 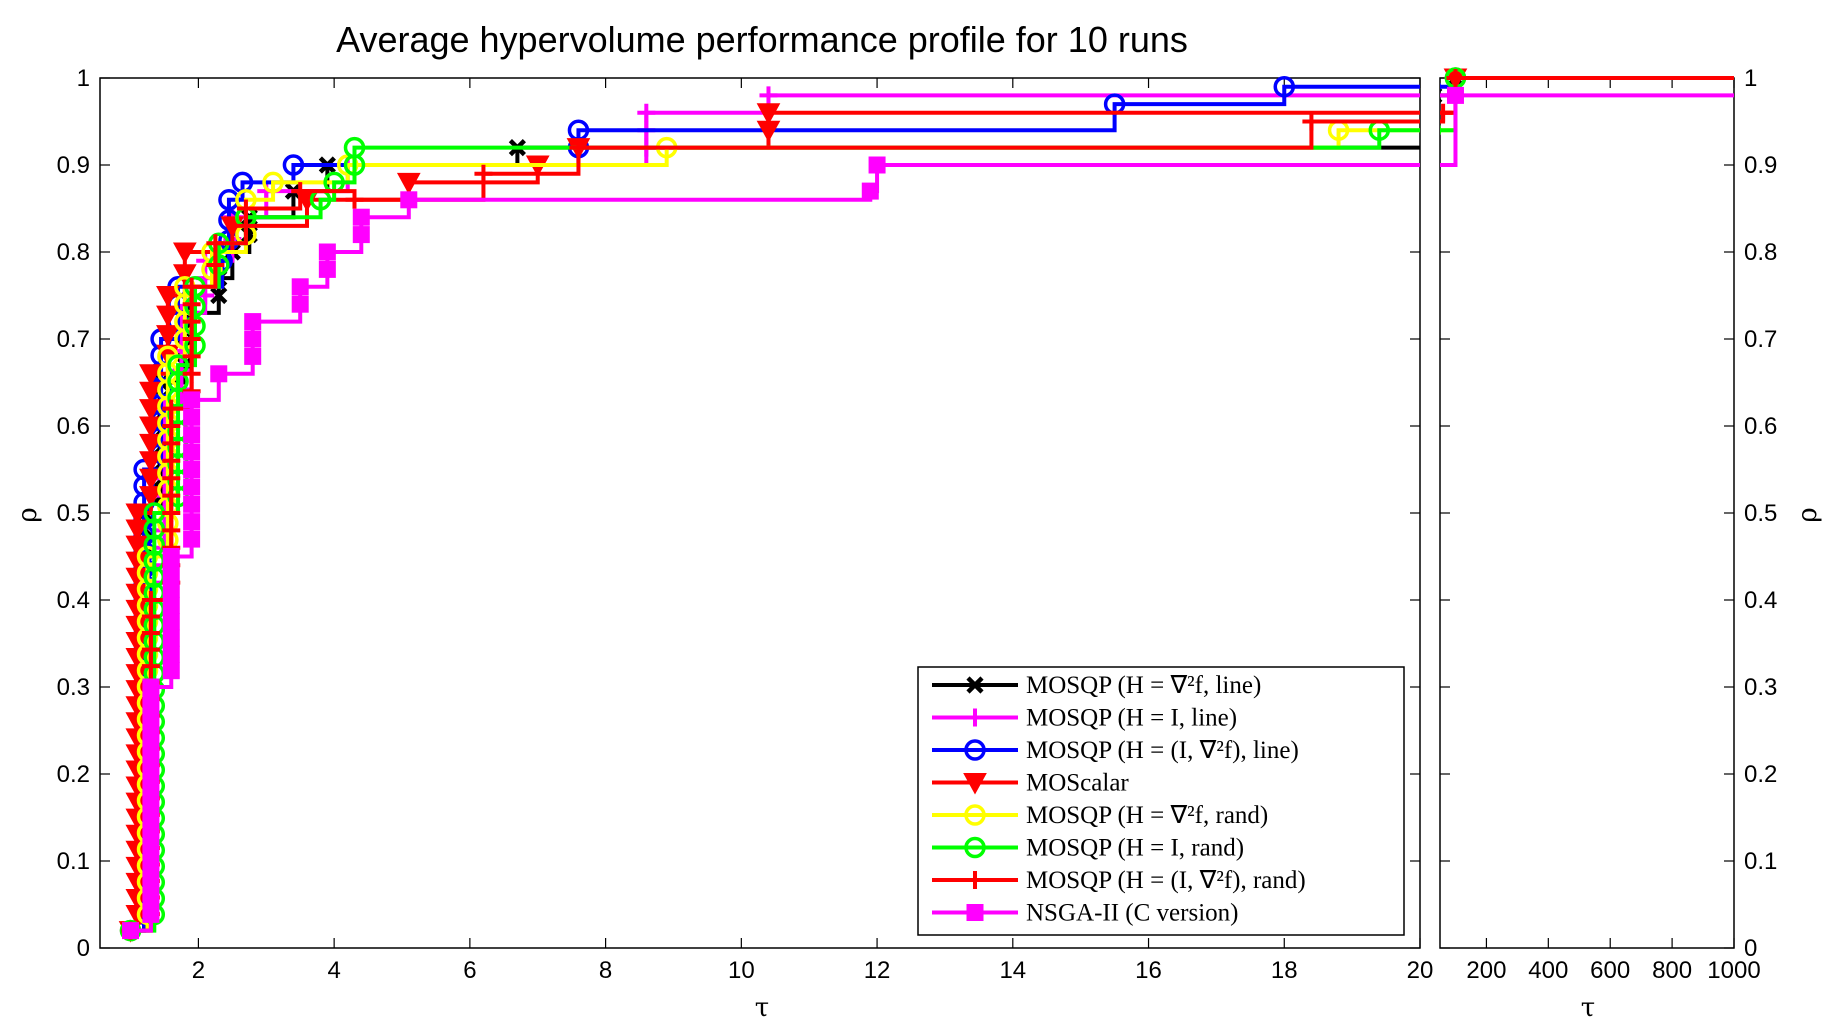 I want to click on x-tick-label-side: 400, so click(x=1548, y=970).